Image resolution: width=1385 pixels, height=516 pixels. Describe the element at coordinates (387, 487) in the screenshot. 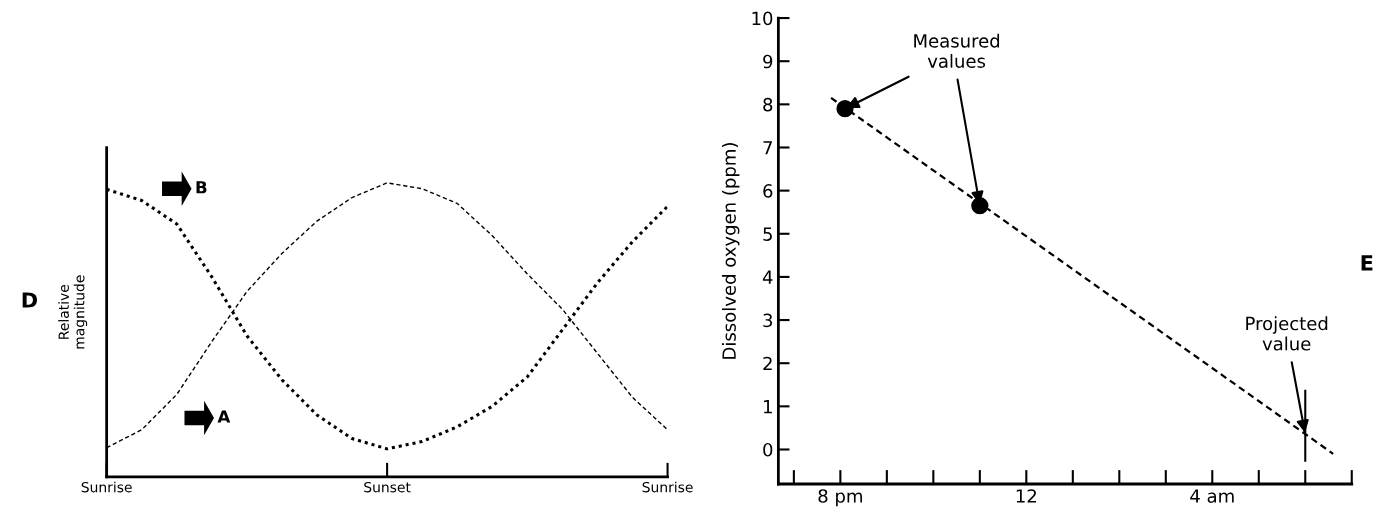

I see `x-tick-label: Sunset` at that location.